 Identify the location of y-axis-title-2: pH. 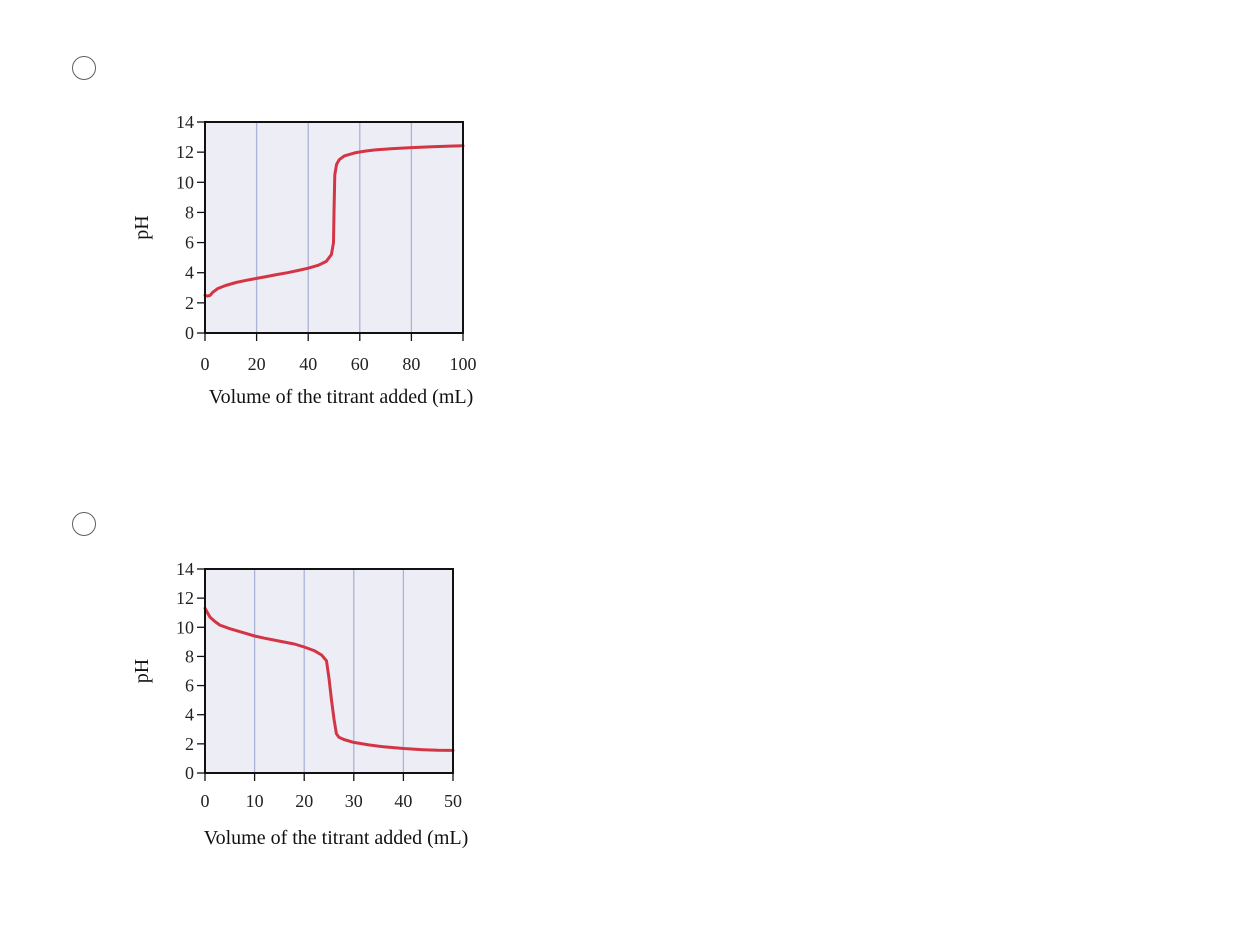
(142, 671).